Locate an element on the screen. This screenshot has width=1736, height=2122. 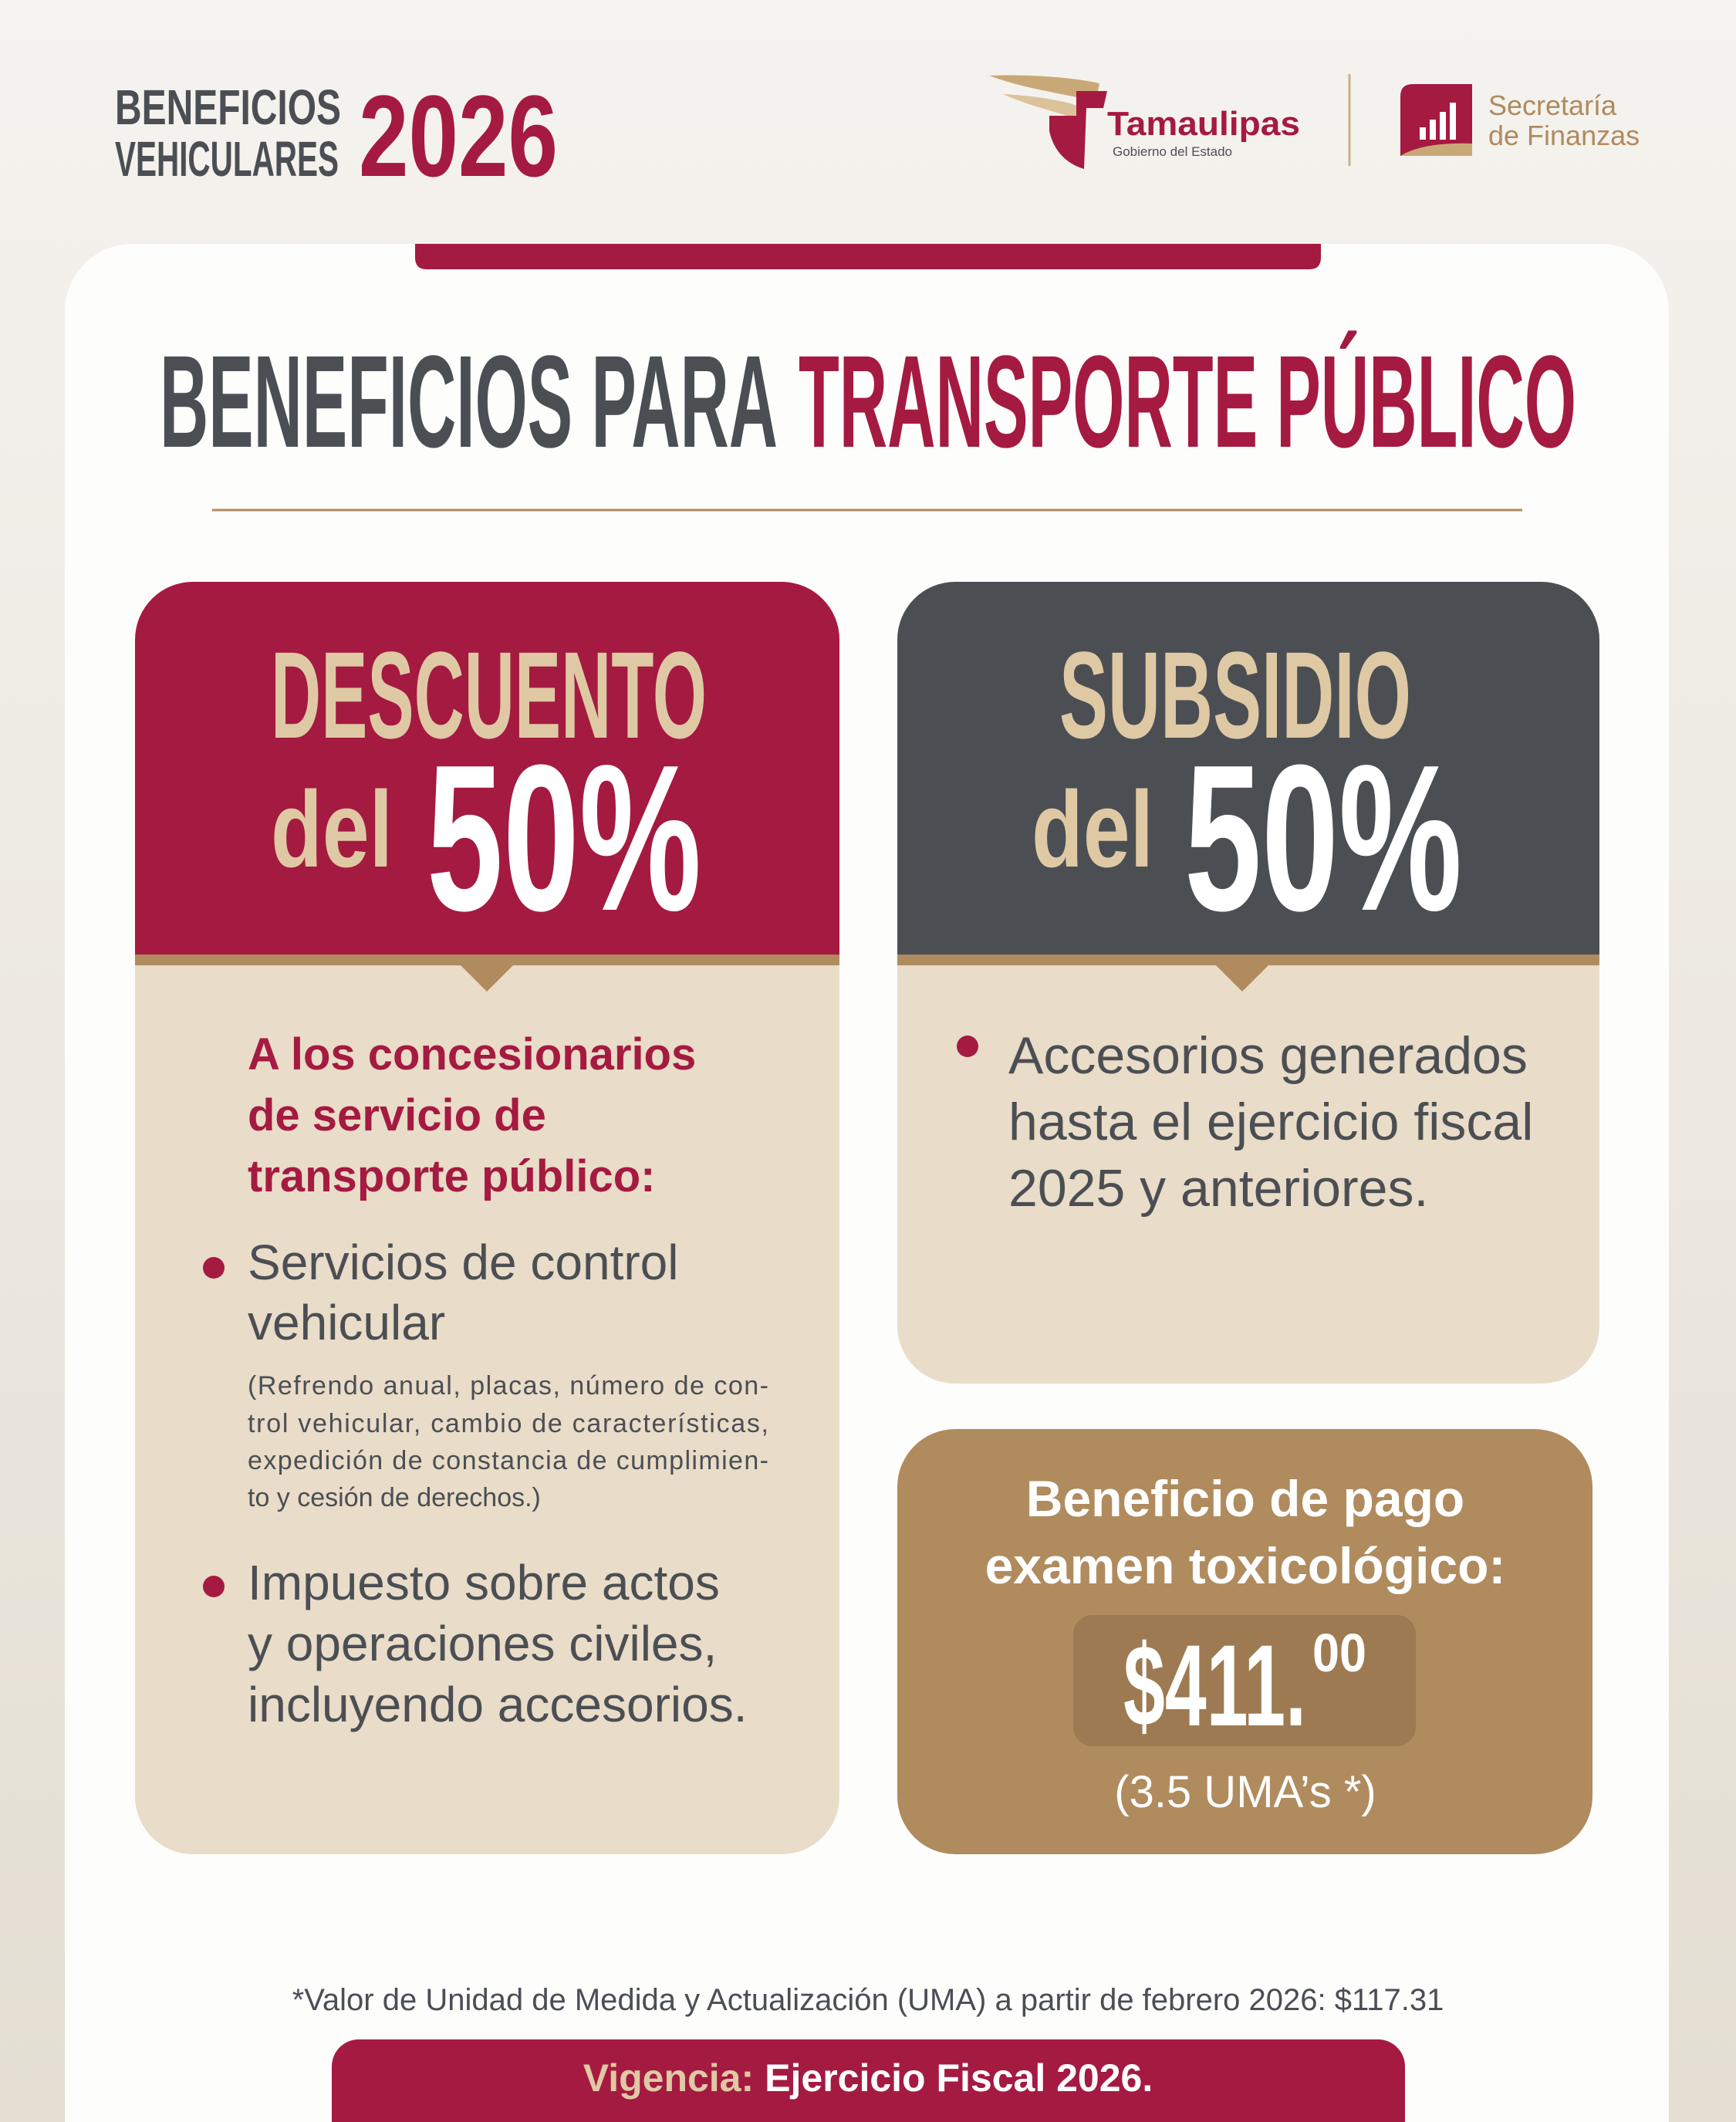
intro-line: A los concesionarios is located at coordinates (472, 1054).